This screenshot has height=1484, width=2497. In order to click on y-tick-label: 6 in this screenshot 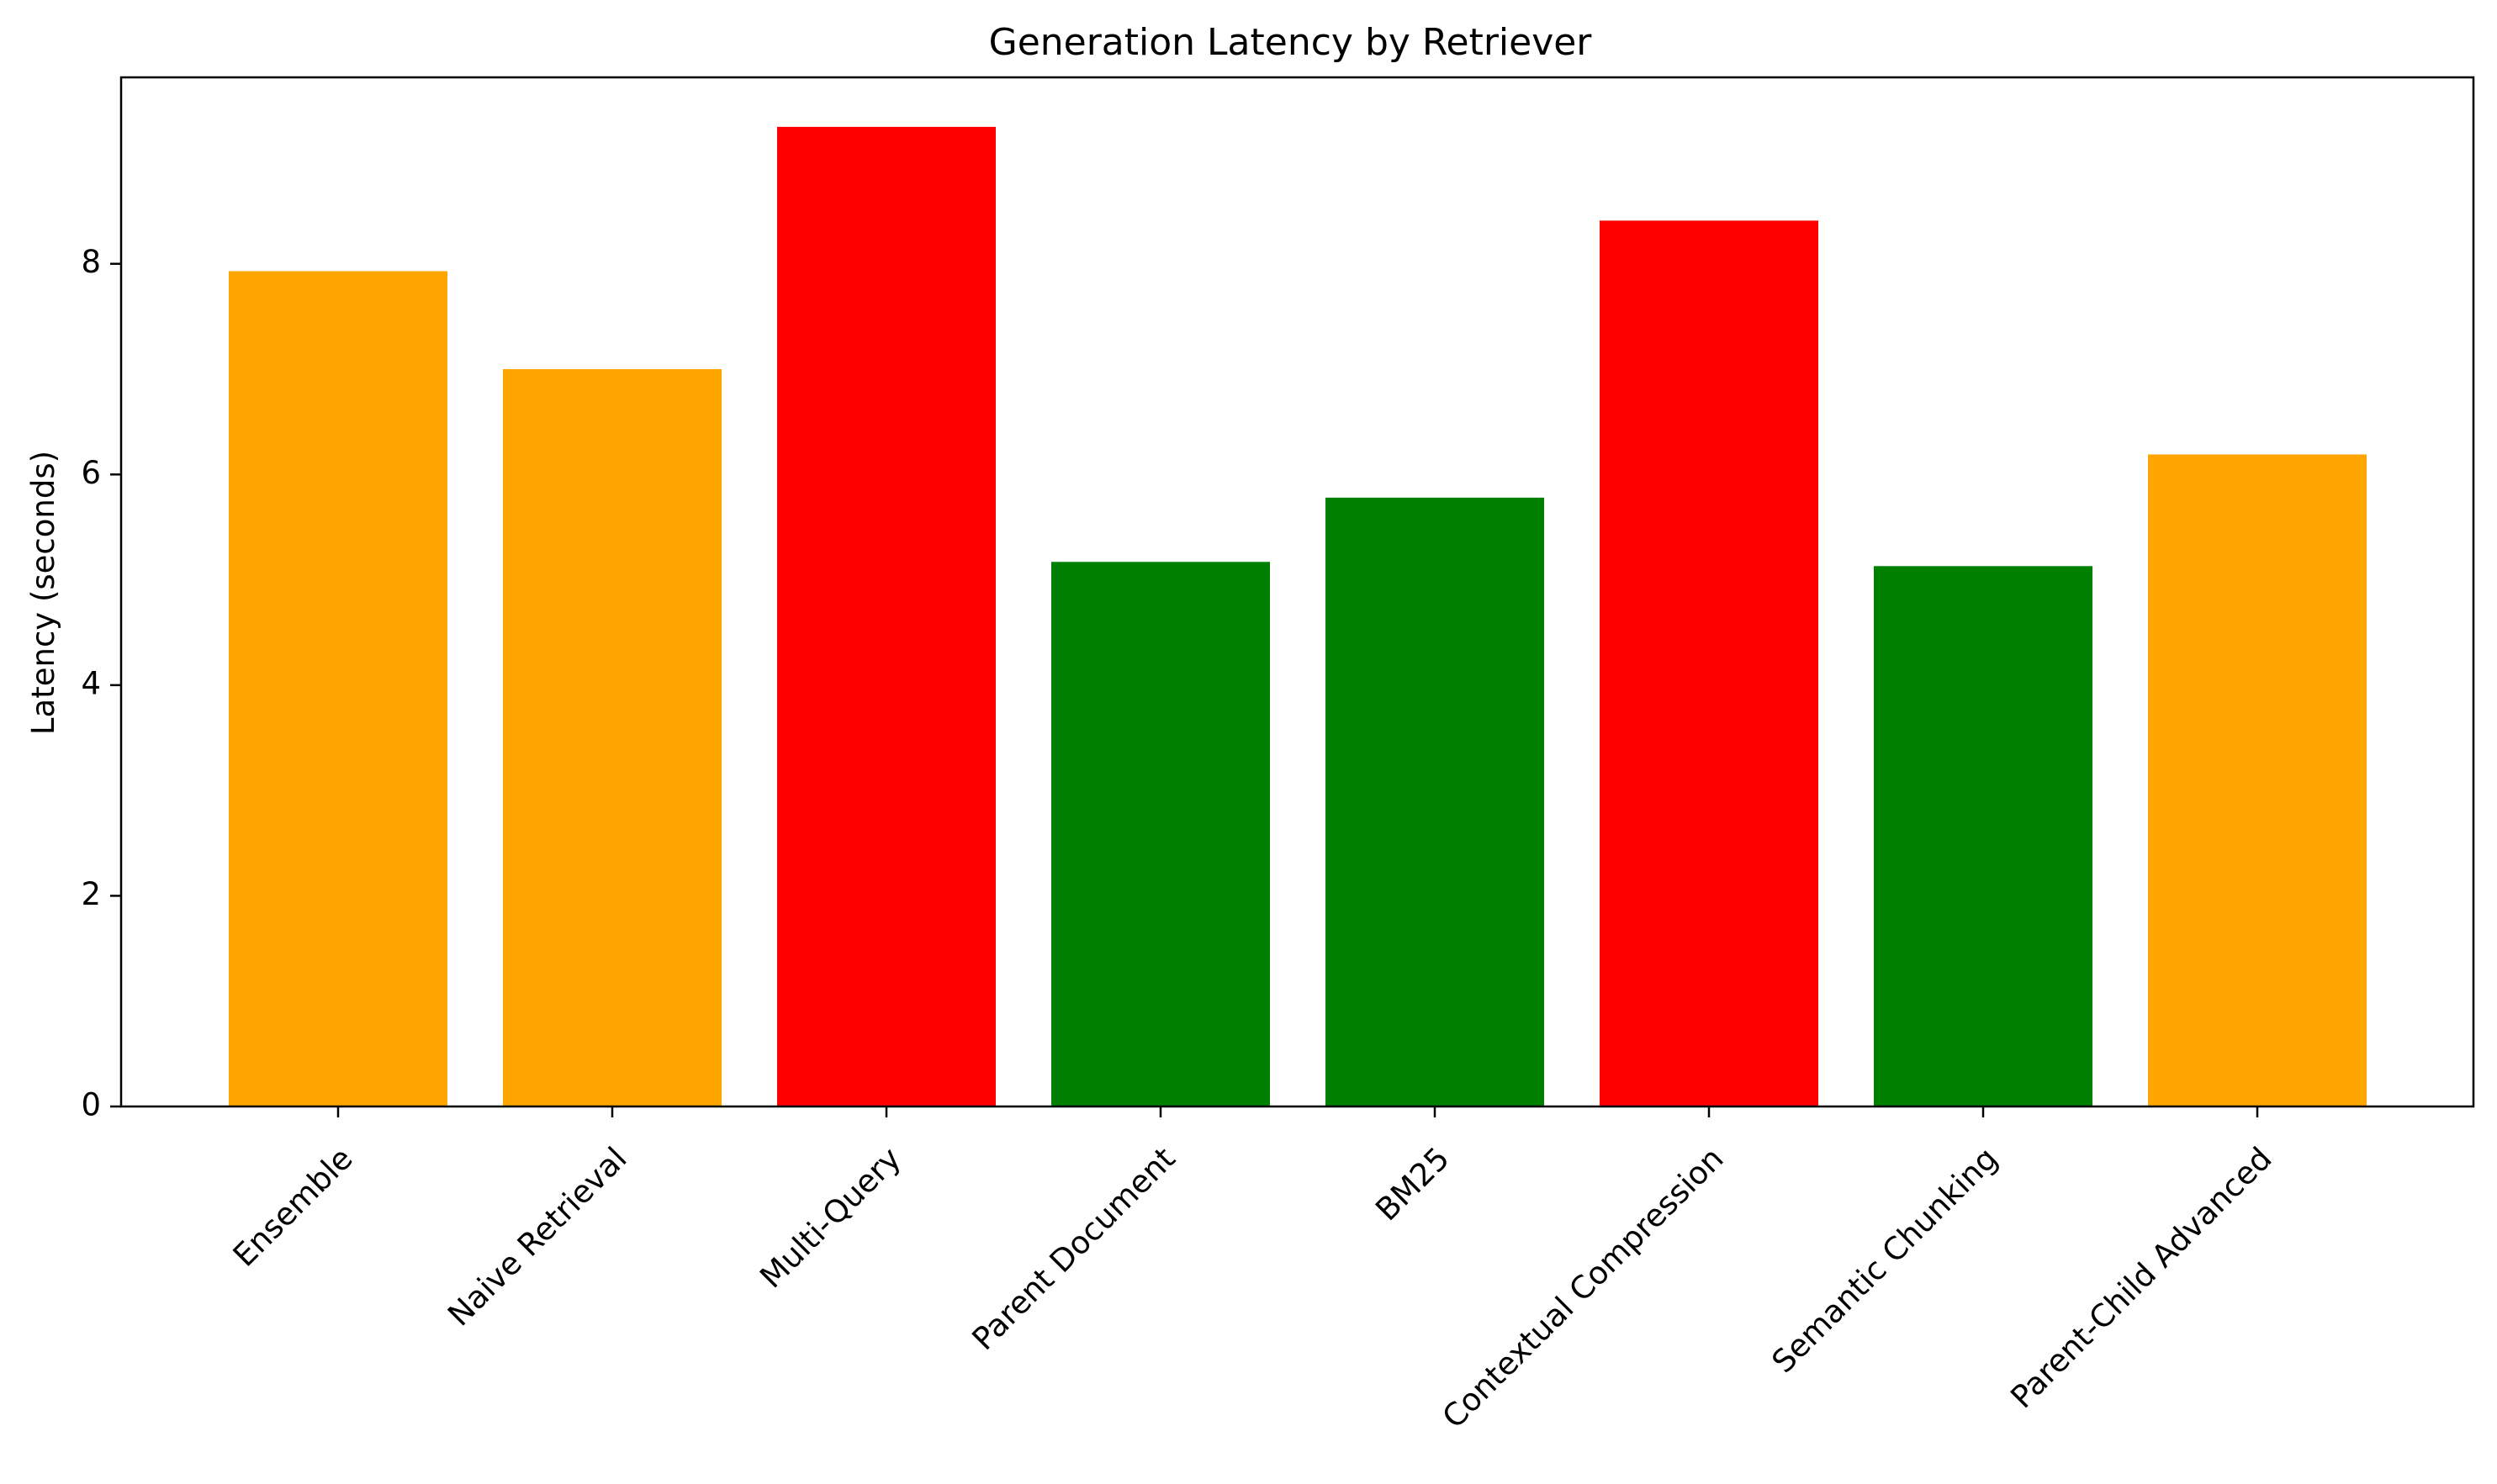, I will do `click(91, 473)`.